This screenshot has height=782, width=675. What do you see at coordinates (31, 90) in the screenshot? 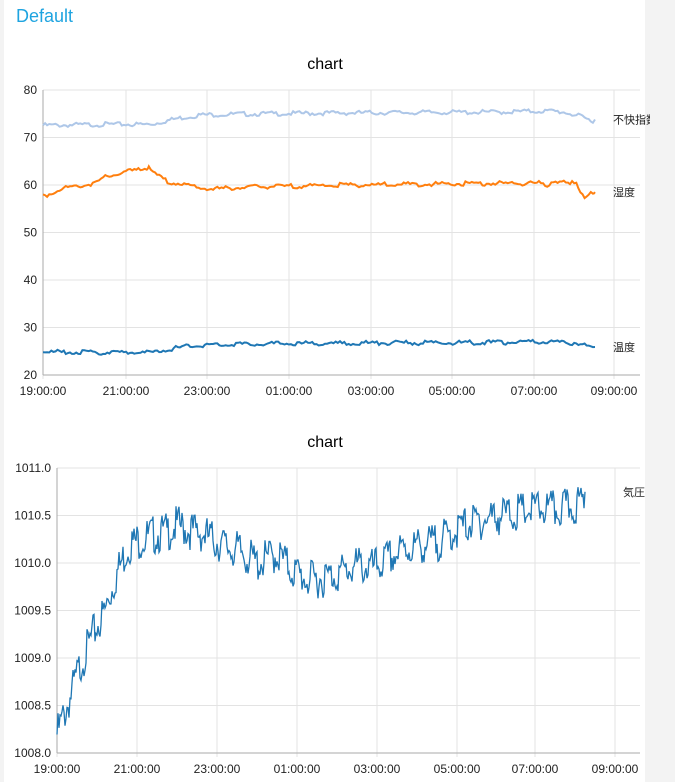
I see `y-tick-label: 80` at bounding box center [31, 90].